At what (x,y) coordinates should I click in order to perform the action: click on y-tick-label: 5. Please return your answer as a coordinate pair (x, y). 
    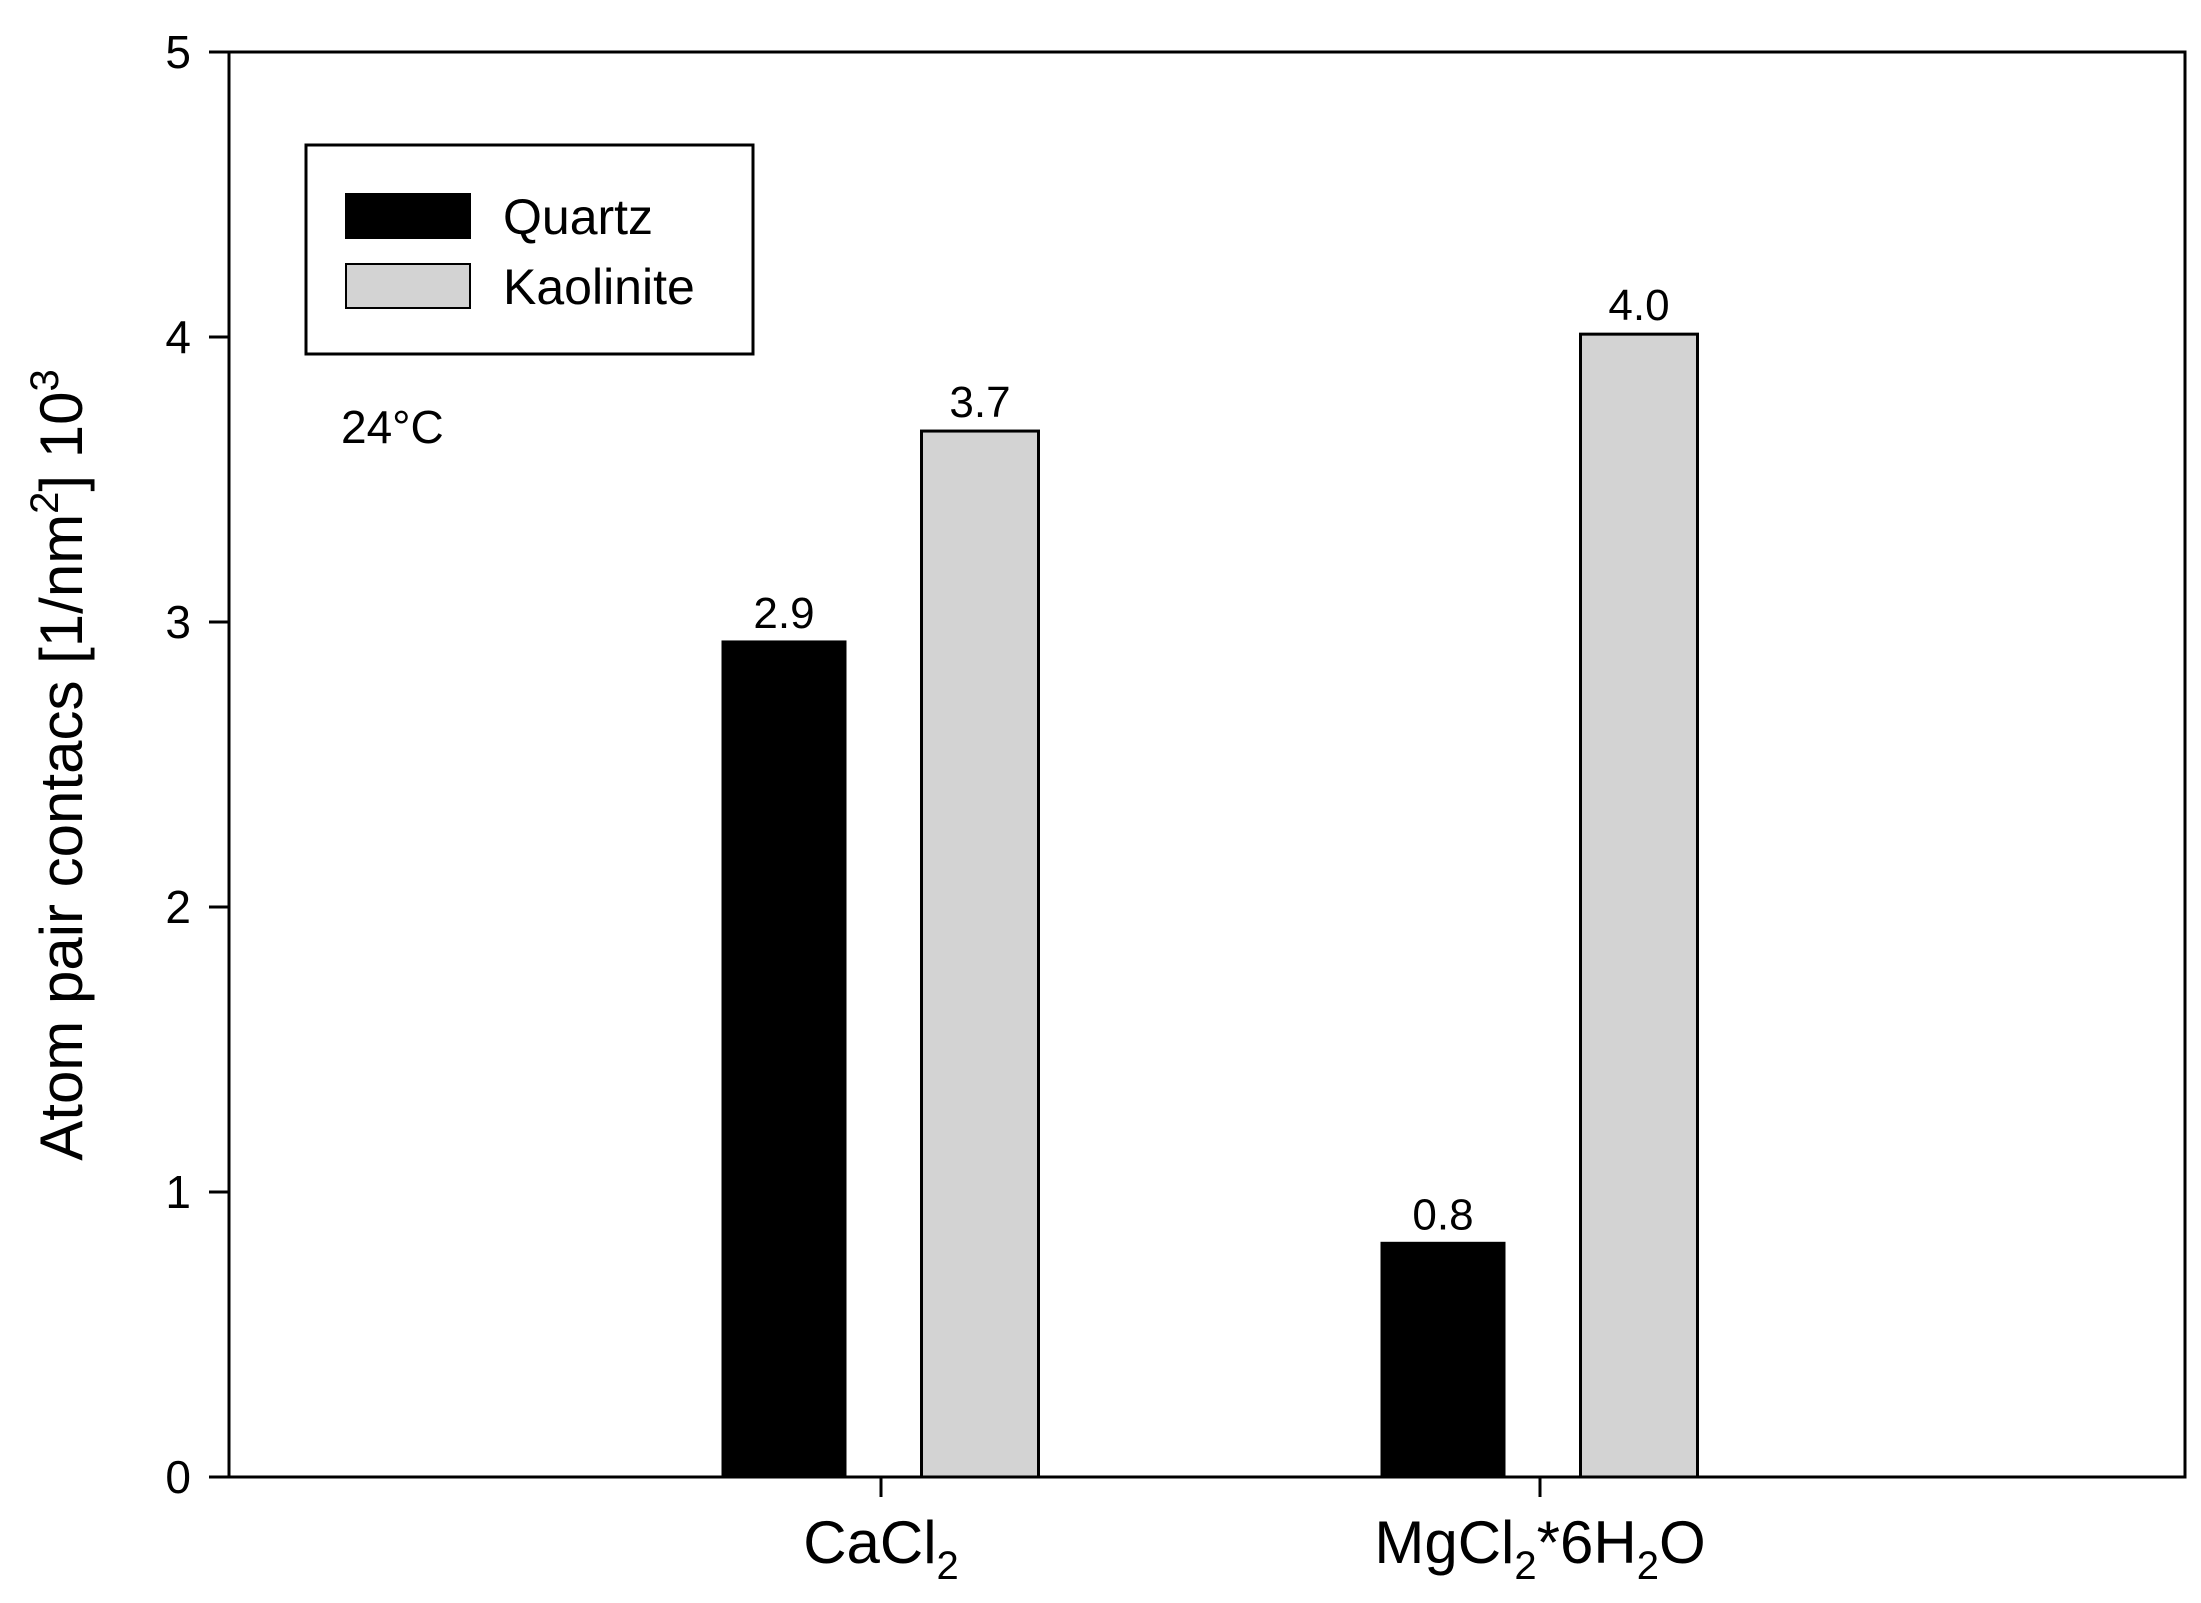
    Looking at the image, I should click on (178, 52).